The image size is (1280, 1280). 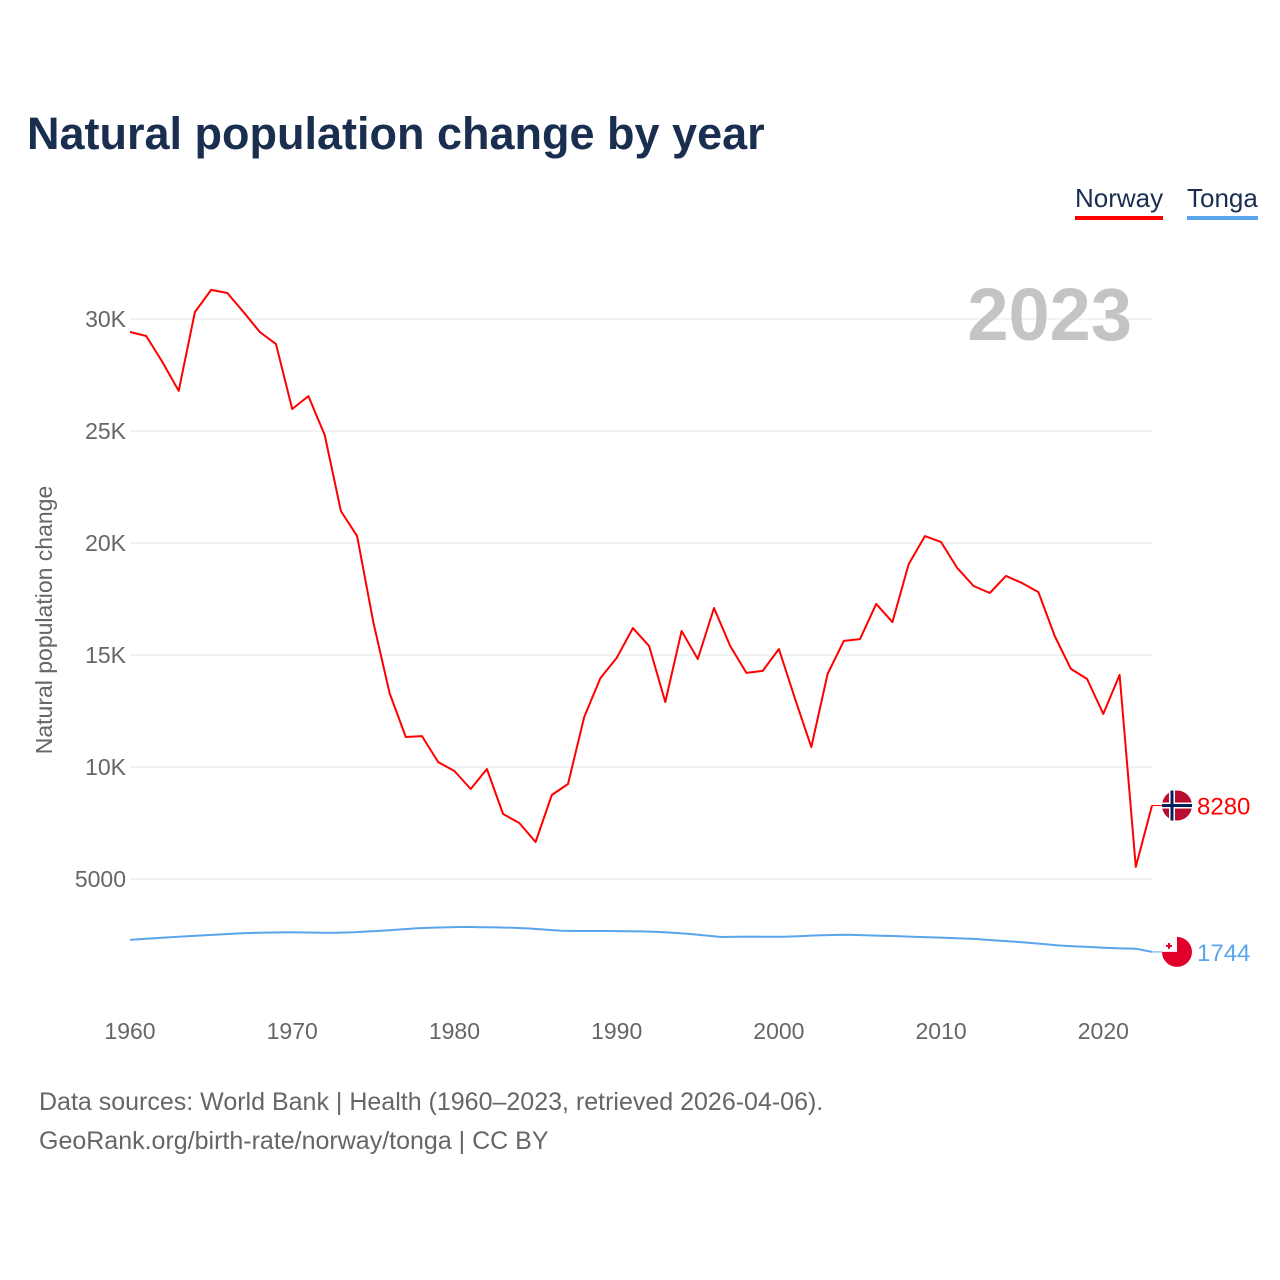 I want to click on x-tick-label: 1980, so click(x=454, y=1031).